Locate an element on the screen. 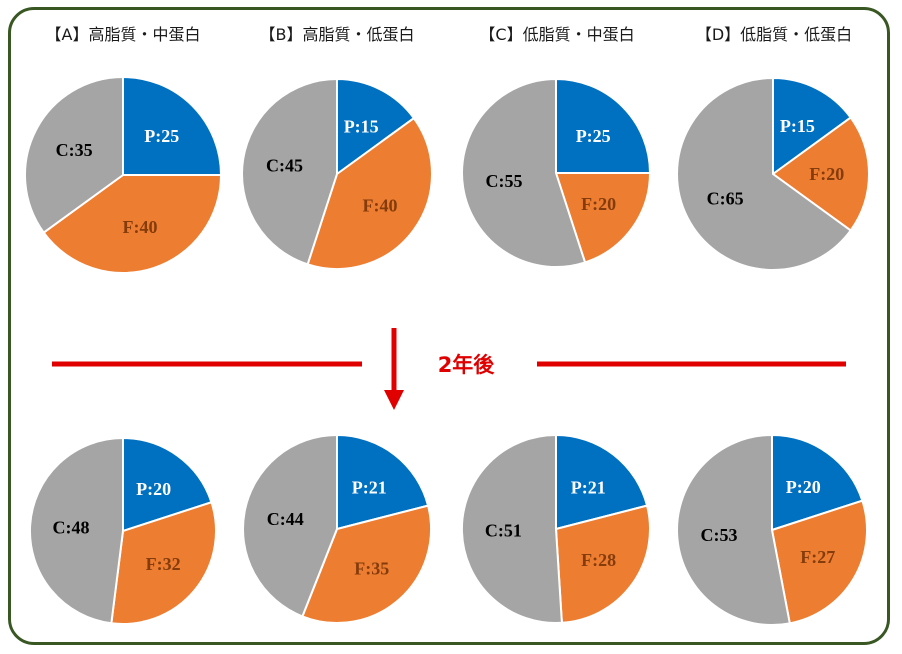 The width and height of the screenshot is (902, 654). pie-6-label-F: F:35 is located at coordinates (371, 569).